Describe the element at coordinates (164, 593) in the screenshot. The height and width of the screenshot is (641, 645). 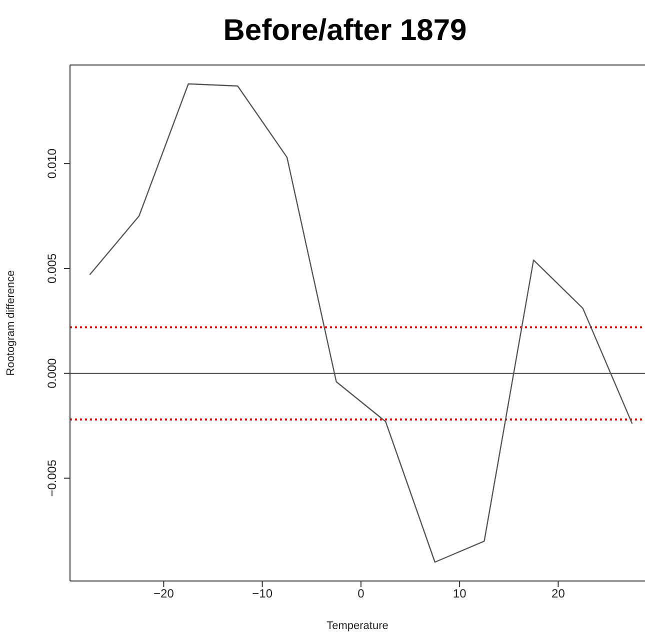
I see `x-tick-label: −20` at that location.